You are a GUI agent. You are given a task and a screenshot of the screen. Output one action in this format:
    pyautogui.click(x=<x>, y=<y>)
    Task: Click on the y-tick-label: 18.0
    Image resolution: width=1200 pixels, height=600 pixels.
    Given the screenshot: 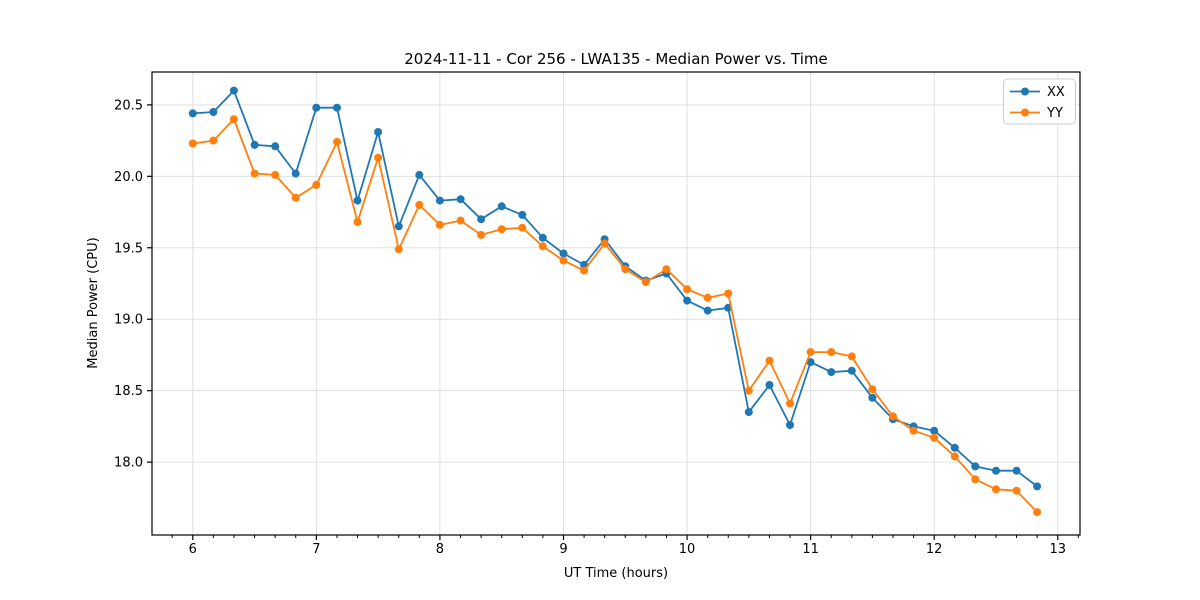 What is the action you would take?
    pyautogui.click(x=128, y=463)
    